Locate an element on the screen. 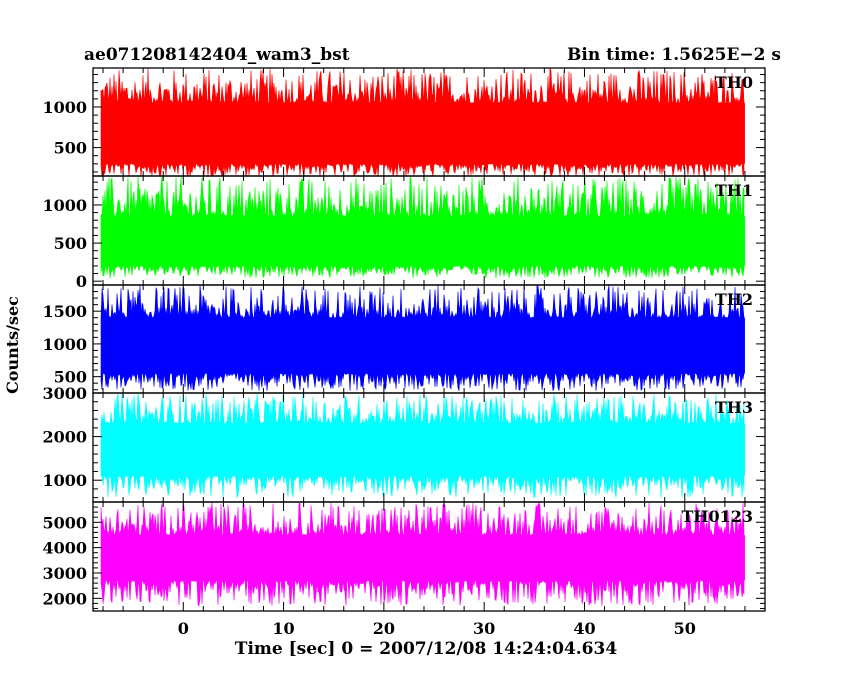 This screenshot has width=850, height=680. series-th2 is located at coordinates (422, 338).